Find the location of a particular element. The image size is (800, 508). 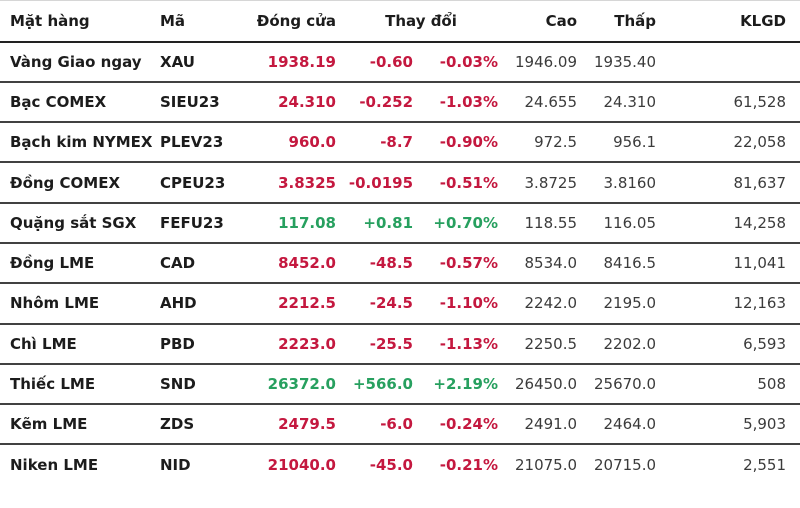

low-cell: 116.05 is located at coordinates (621, 223).